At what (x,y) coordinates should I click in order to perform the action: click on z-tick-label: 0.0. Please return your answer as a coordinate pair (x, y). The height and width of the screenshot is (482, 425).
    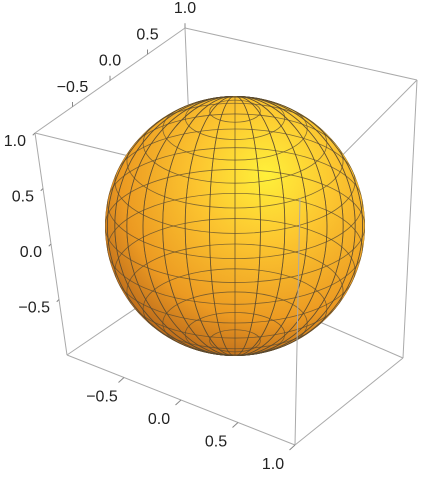
    Looking at the image, I should click on (31, 252).